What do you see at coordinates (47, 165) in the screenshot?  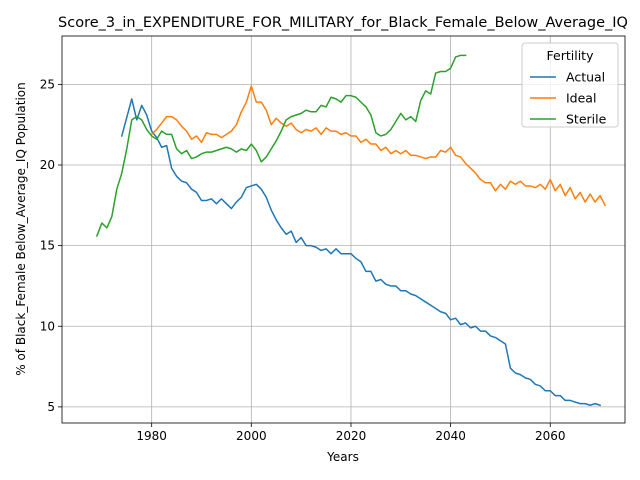 I see `y-tick-label: 20` at bounding box center [47, 165].